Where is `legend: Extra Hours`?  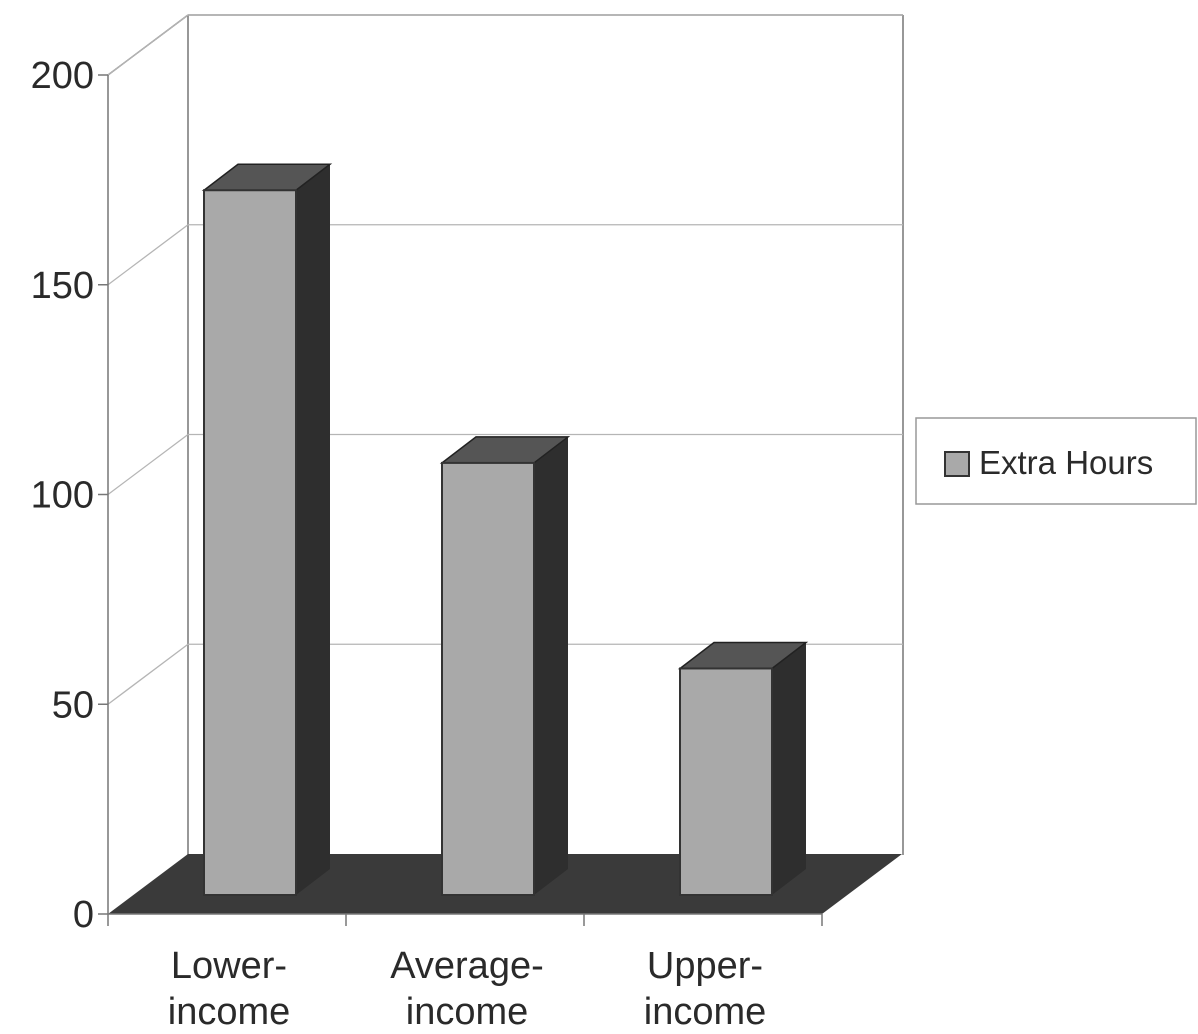 legend: Extra Hours is located at coordinates (1056, 461).